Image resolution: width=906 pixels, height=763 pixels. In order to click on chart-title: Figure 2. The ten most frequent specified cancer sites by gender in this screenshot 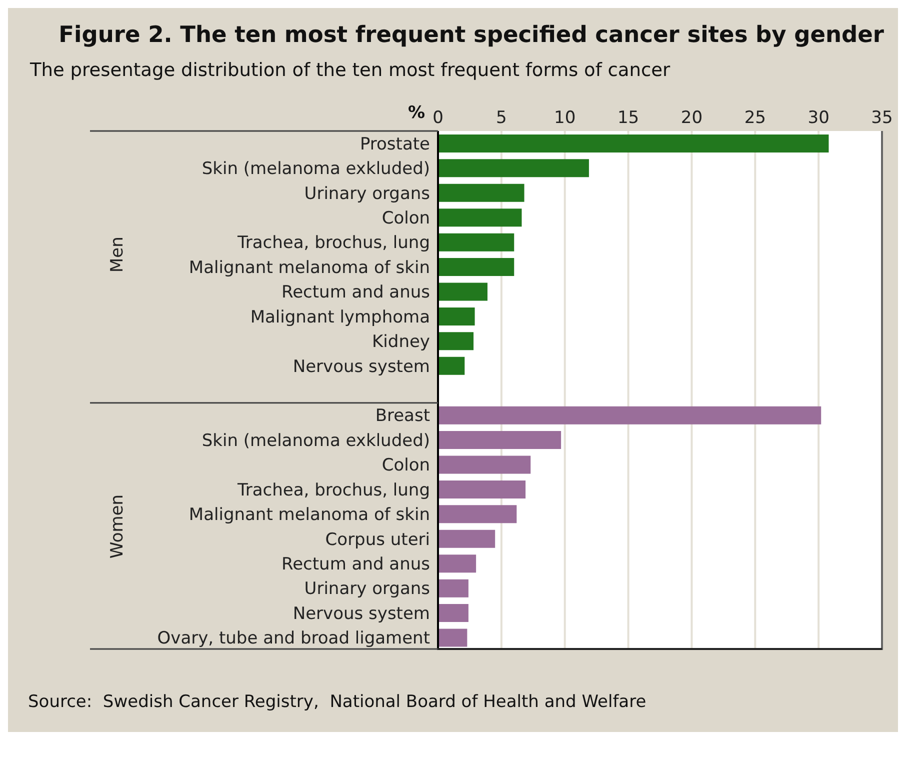, I will do `click(471, 35)`.